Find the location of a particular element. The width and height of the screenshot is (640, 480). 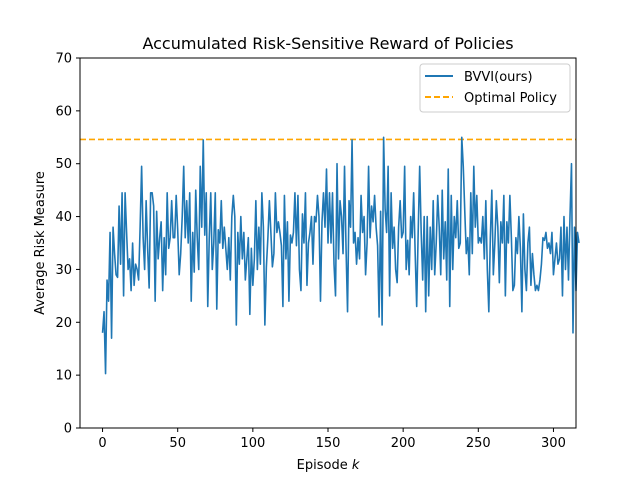

x-tick-label: 300 is located at coordinates (553, 443).